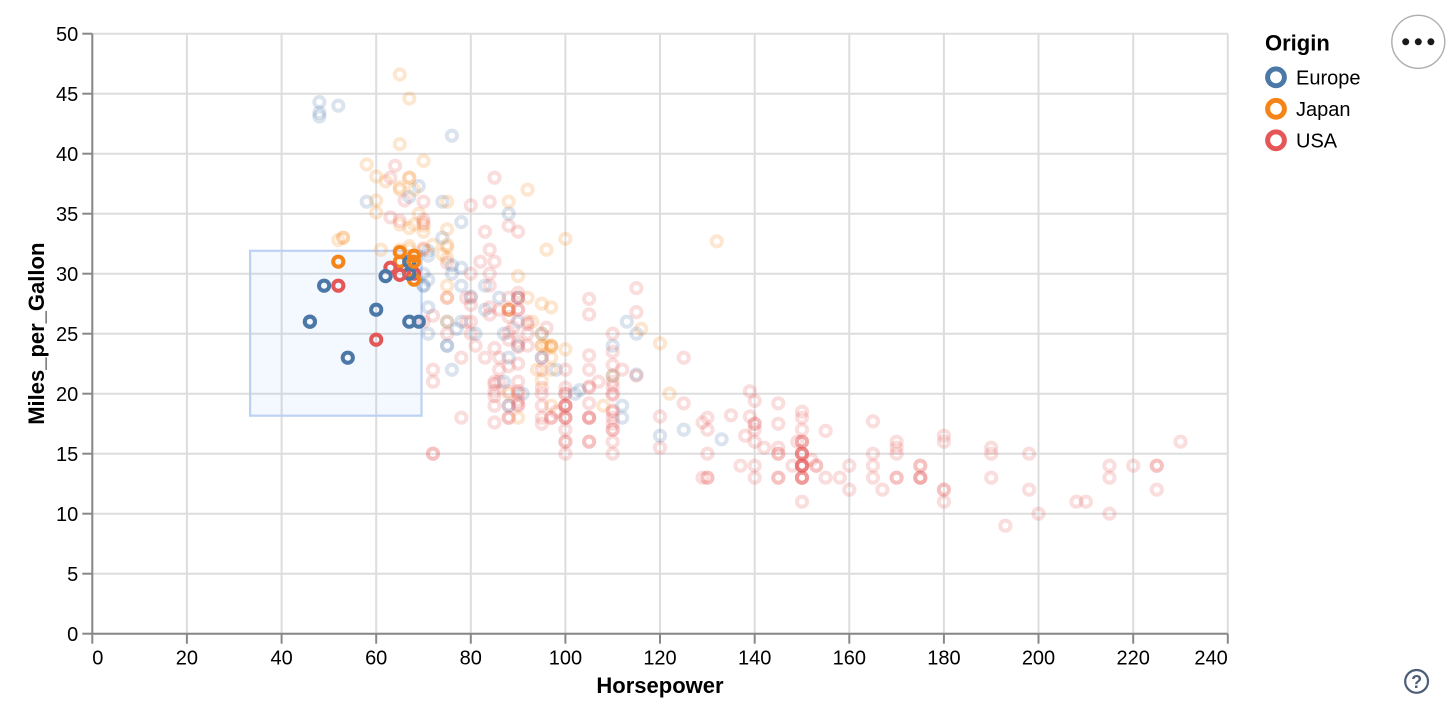  I want to click on svg-text: 200, so click(1038, 659).